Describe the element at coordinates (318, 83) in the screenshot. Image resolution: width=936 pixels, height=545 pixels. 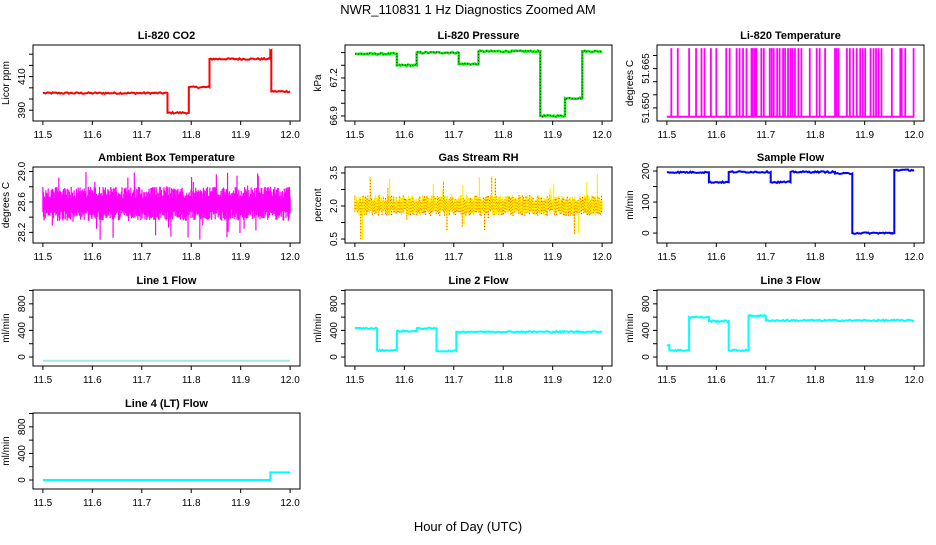
I see `y-axis-label: kPa` at that location.